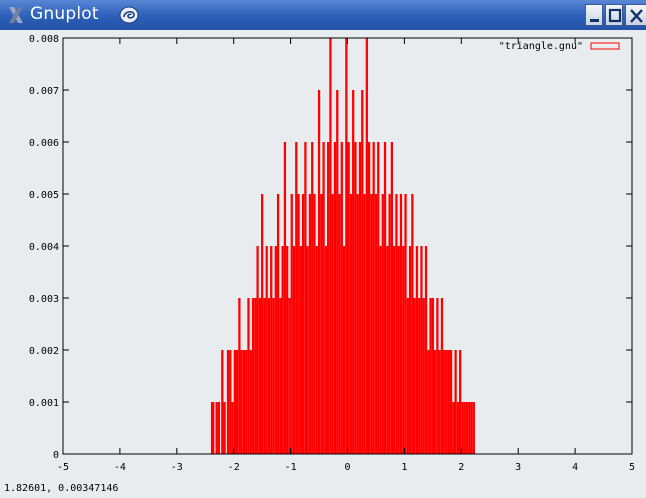 The image size is (646, 498). I want to click on x-tick-label: -1, so click(291, 467).